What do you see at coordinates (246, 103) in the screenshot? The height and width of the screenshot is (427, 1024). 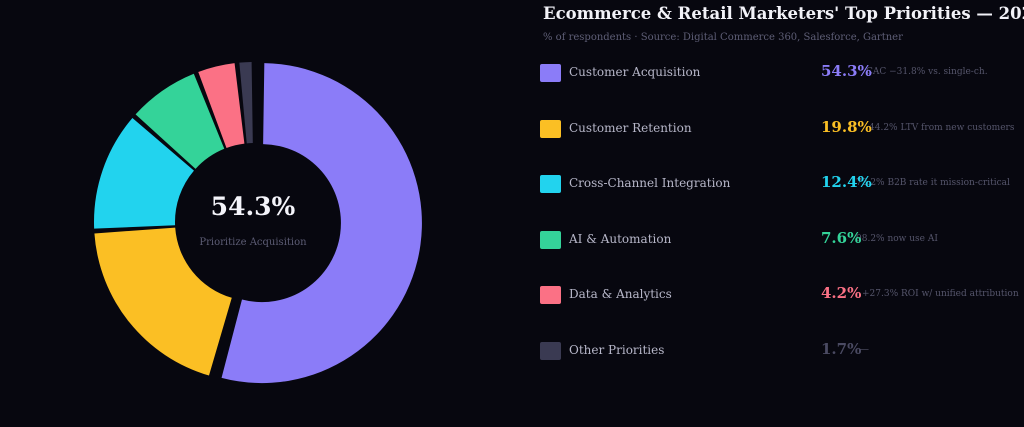 I see `donut-slice-other-priorities` at bounding box center [246, 103].